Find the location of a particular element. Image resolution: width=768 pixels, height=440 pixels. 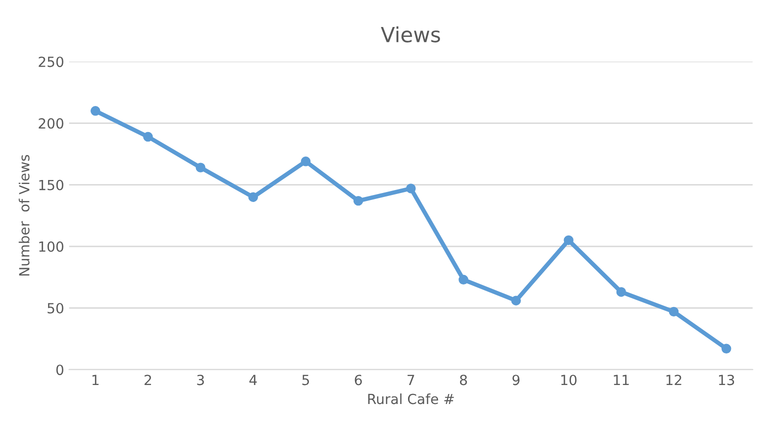

x-tick-label: 12 is located at coordinates (674, 380).